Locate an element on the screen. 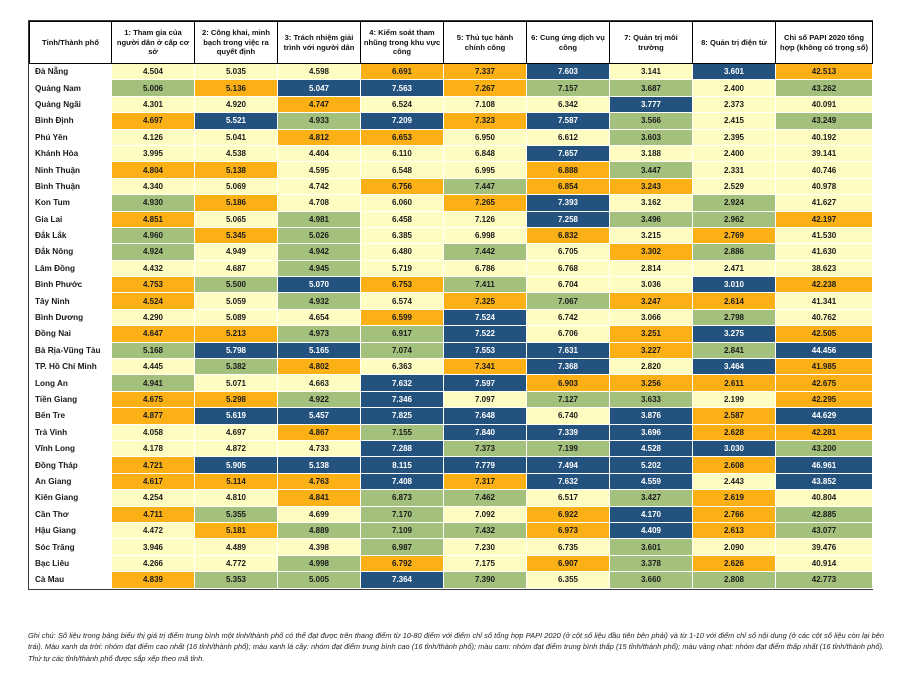 The width and height of the screenshot is (900, 675). score-cell: 6.903 is located at coordinates (568, 383).